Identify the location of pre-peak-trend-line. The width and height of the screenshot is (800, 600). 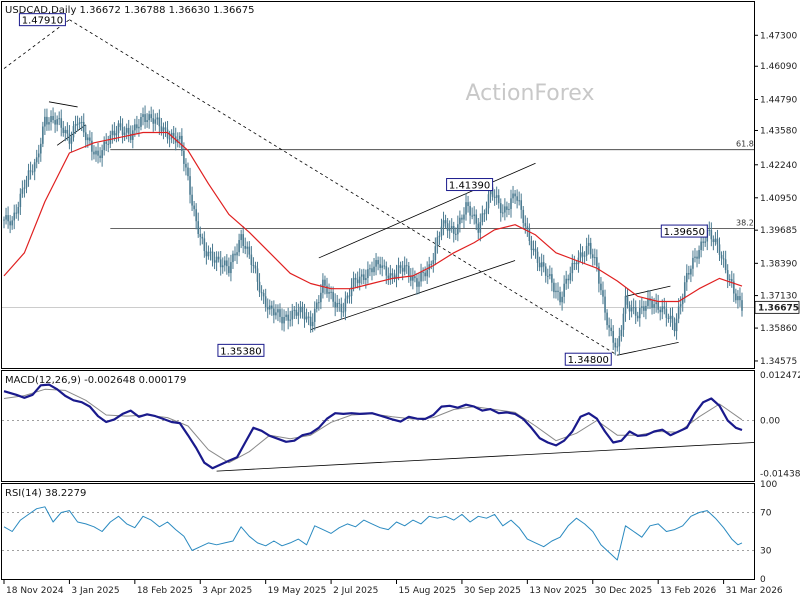
(36, 44).